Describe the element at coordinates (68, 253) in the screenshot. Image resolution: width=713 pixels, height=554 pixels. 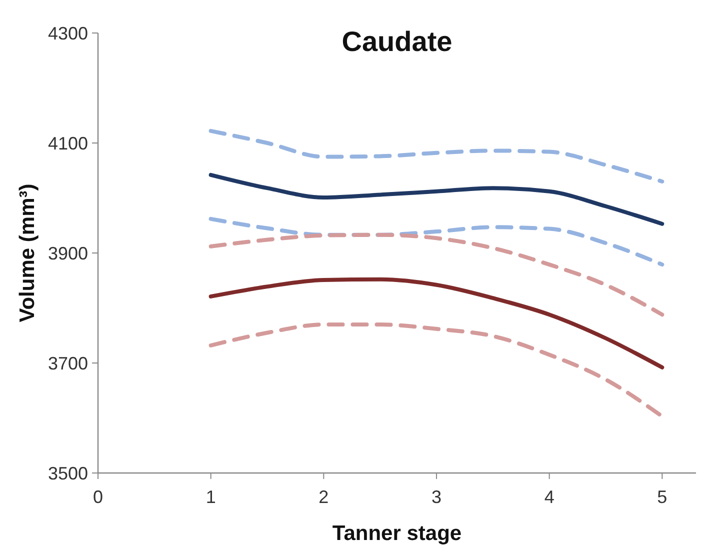
I see `y-tick-label: 3900` at that location.